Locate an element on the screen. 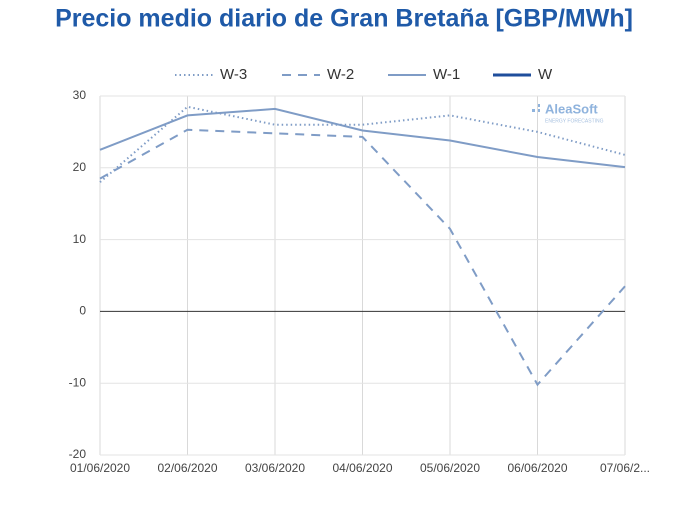 The height and width of the screenshot is (506, 688). x-tick-label: 04/06/2020 is located at coordinates (362, 468).